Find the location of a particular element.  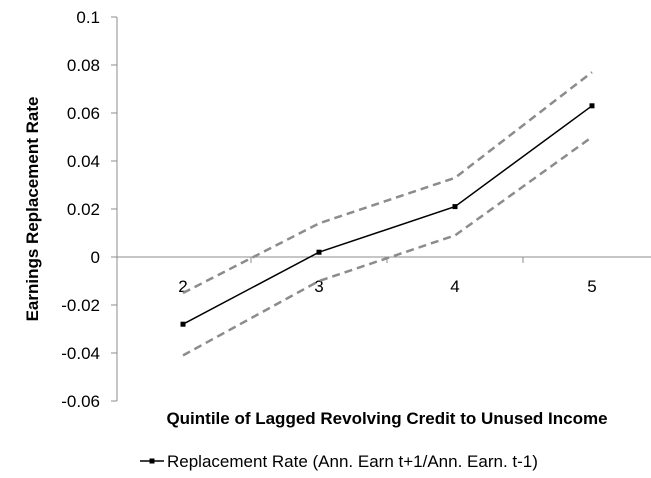

y-tick-label: 0.1 is located at coordinates (88, 17).